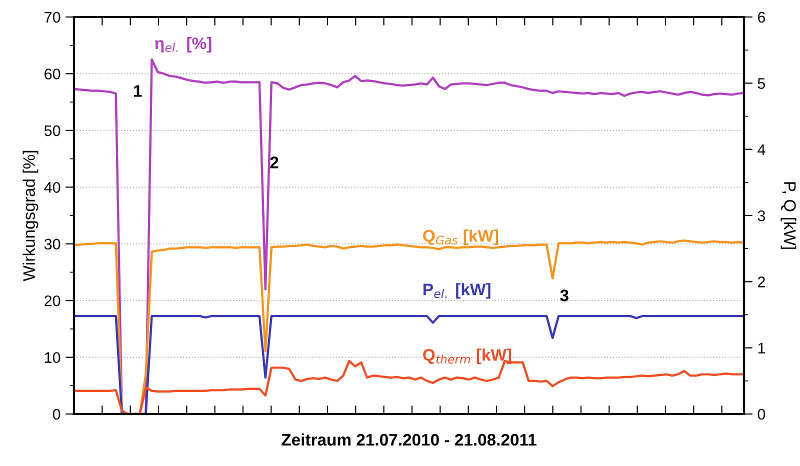 This screenshot has width=800, height=466. Describe the element at coordinates (762, 17) in the screenshot. I see `y2-tick-label: 6` at that location.